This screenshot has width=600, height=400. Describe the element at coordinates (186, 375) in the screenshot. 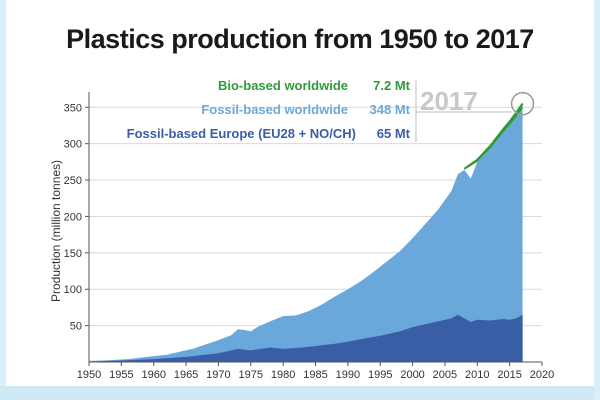

I see `x-tick-label: 1965` at that location.